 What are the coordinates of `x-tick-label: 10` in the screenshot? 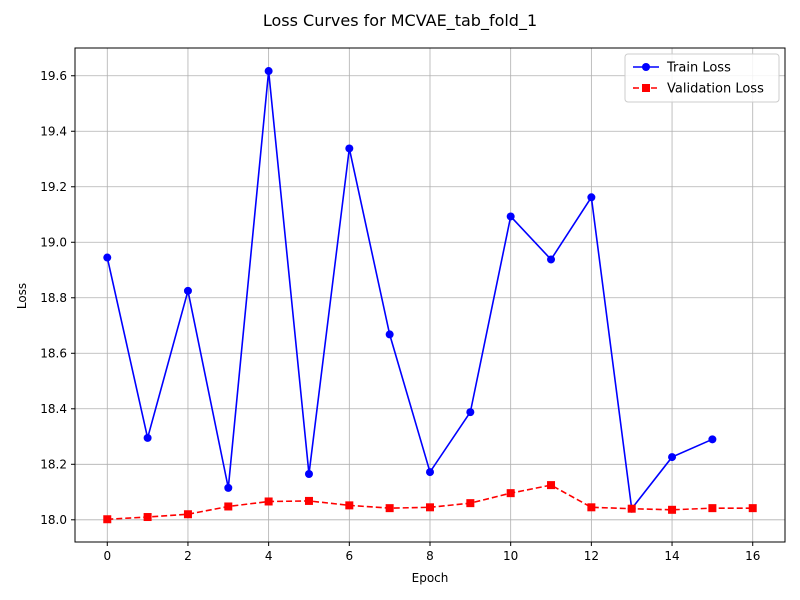 It's located at (510, 556).